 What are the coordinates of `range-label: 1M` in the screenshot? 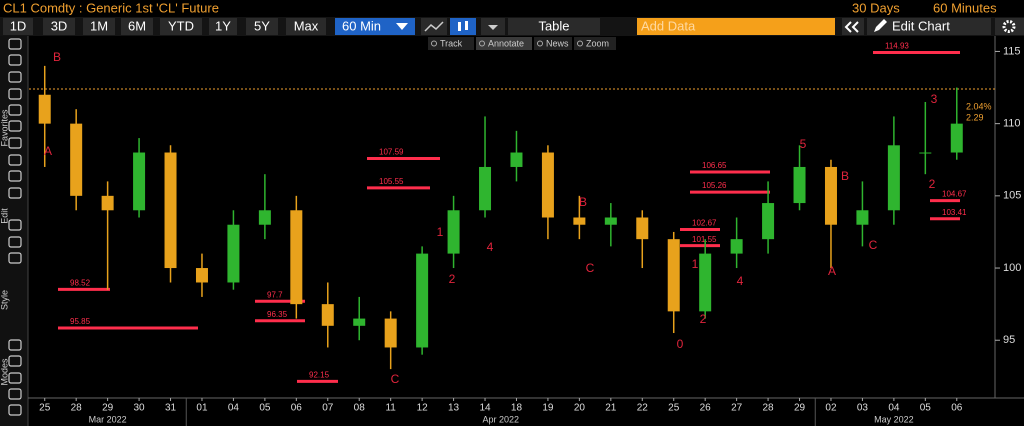 It's located at (99, 25).